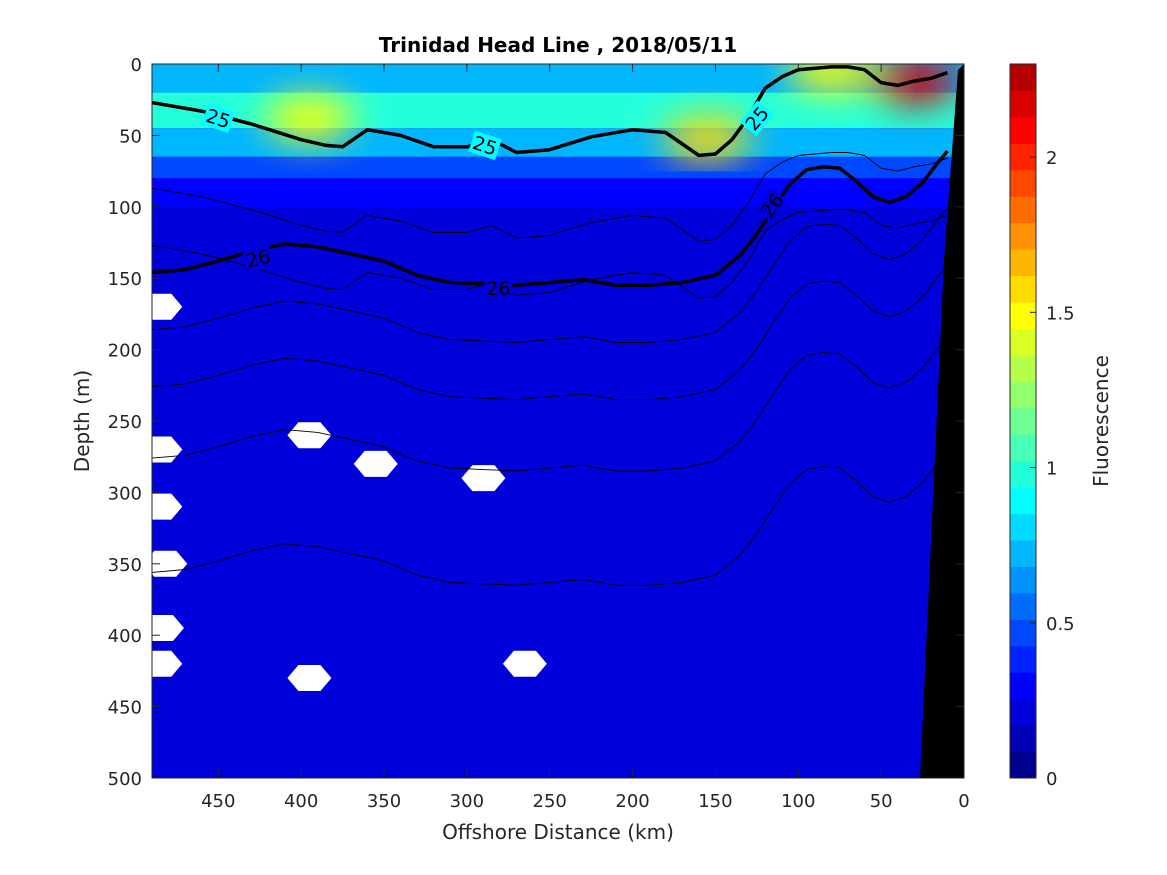 The image size is (1167, 875). Describe the element at coordinates (798, 801) in the screenshot. I see `x-tick-label: 100` at that location.